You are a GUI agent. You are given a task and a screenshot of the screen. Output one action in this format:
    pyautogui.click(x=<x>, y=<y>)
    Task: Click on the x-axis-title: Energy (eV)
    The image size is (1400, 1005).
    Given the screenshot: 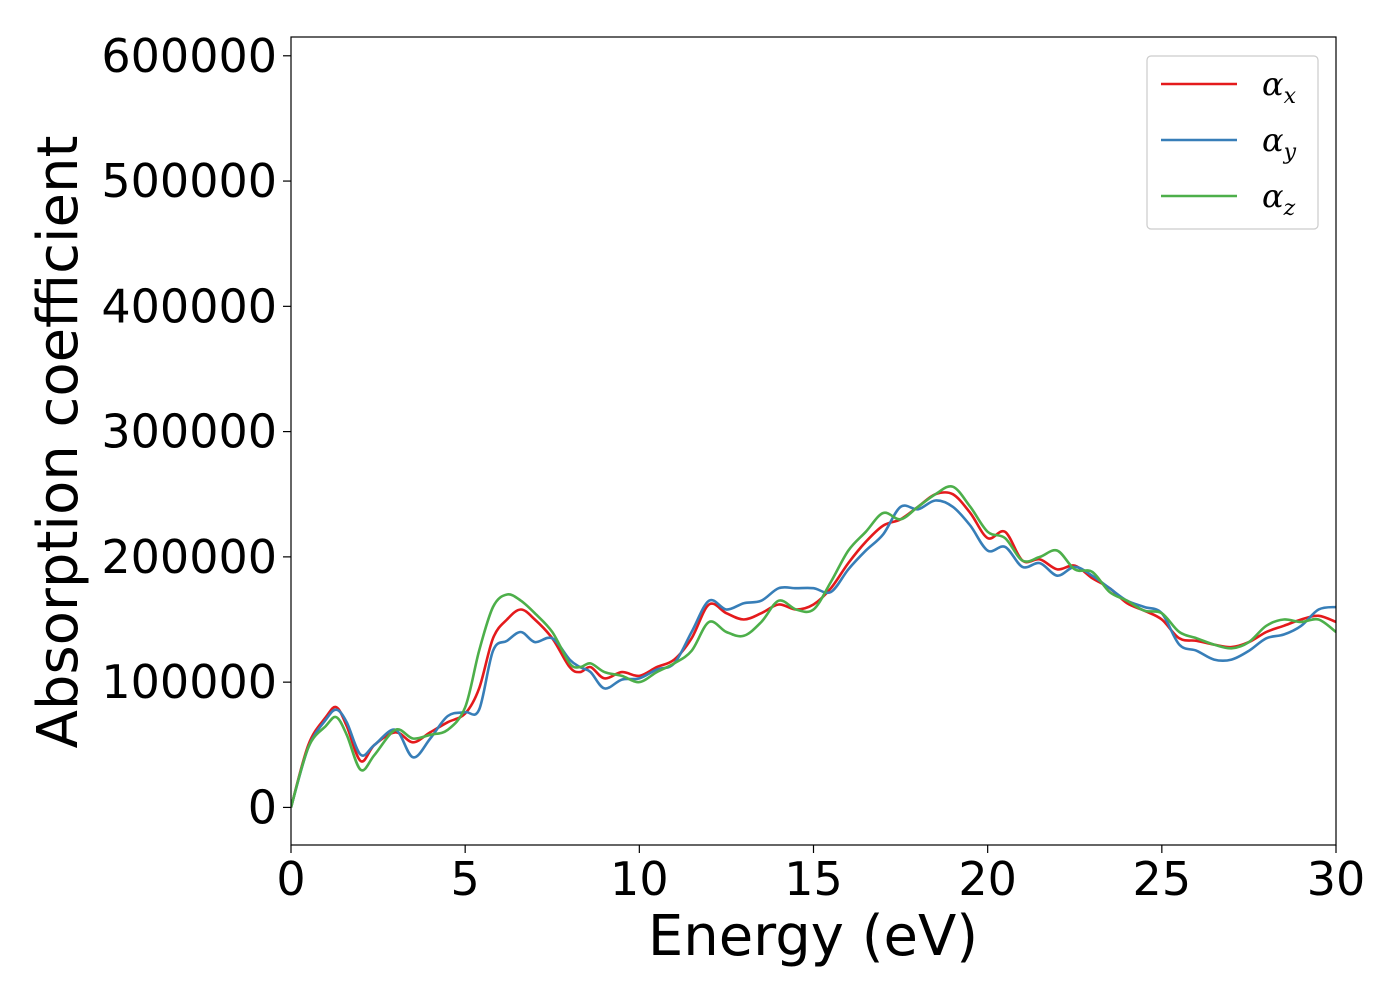 What is the action you would take?
    pyautogui.click(x=813, y=936)
    